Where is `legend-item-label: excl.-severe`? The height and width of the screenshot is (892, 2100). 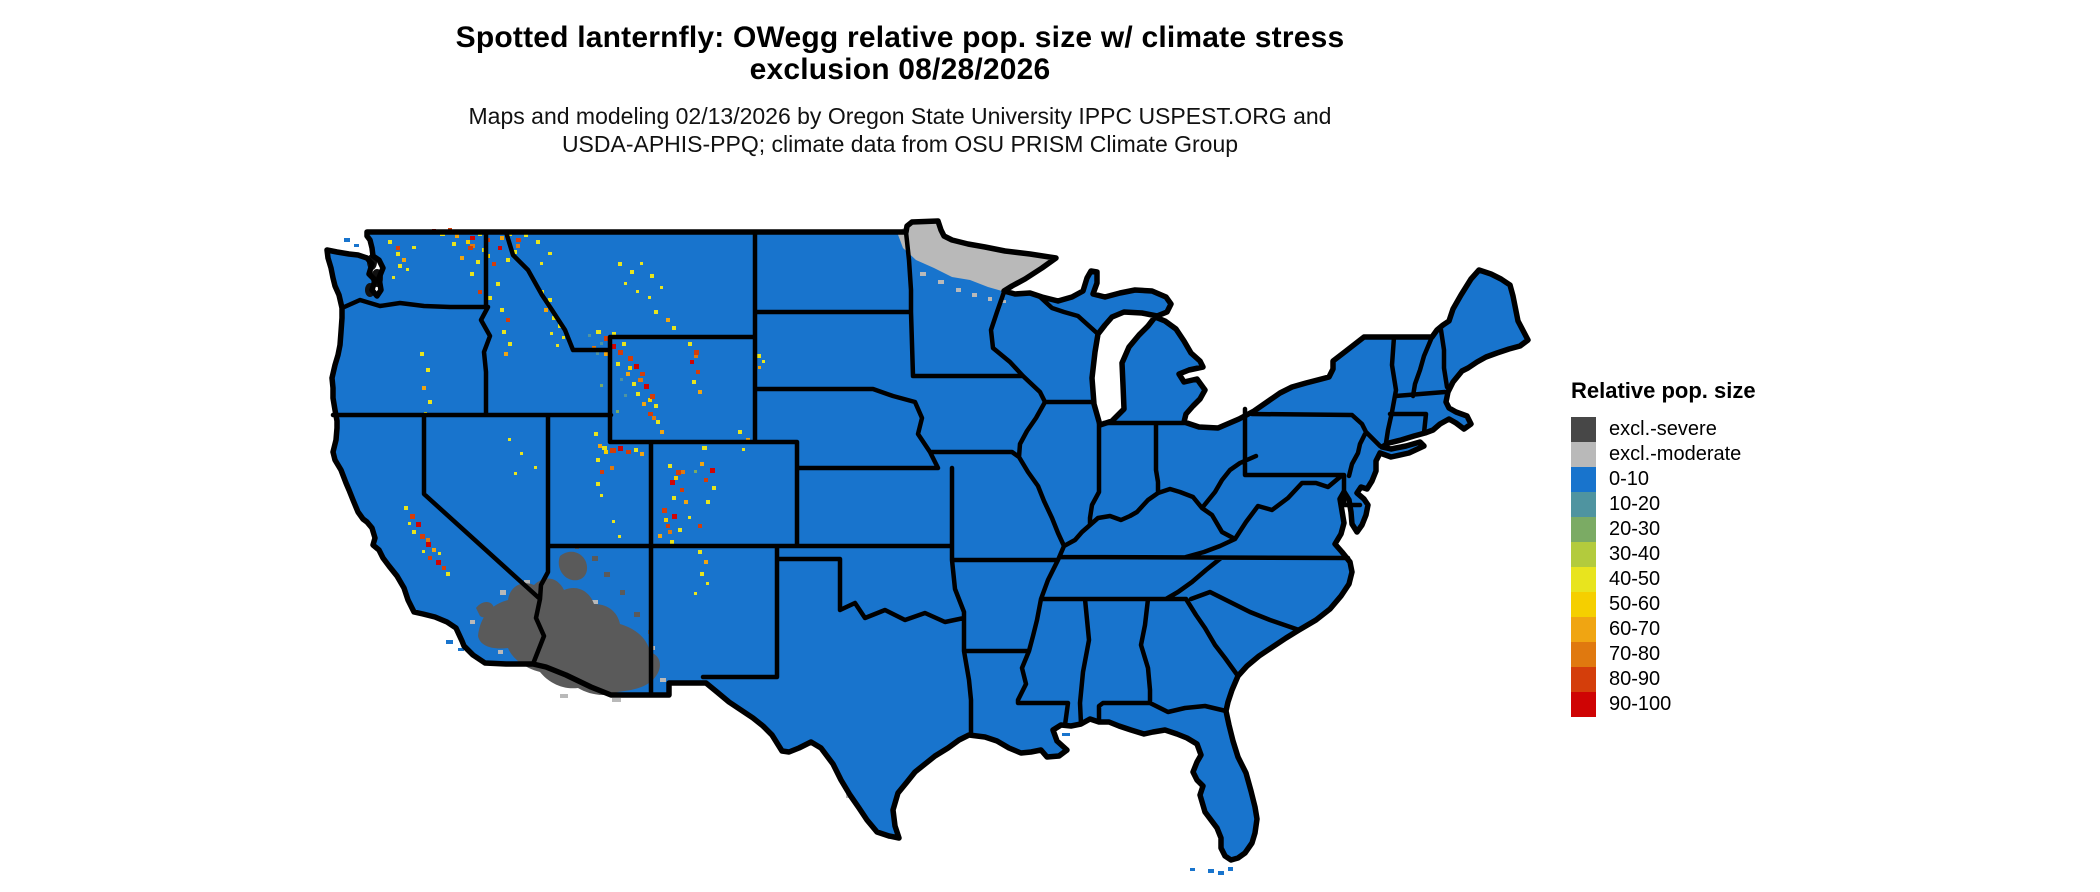 legend-item-label: excl.-severe is located at coordinates (1663, 429).